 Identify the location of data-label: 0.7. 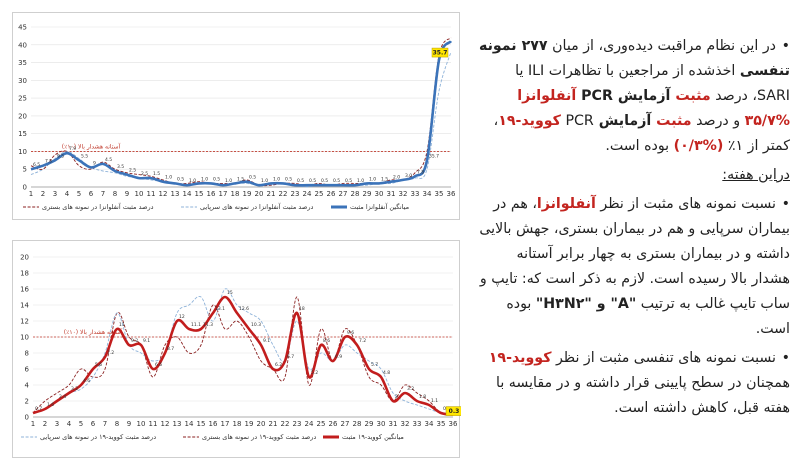
(38, 409).